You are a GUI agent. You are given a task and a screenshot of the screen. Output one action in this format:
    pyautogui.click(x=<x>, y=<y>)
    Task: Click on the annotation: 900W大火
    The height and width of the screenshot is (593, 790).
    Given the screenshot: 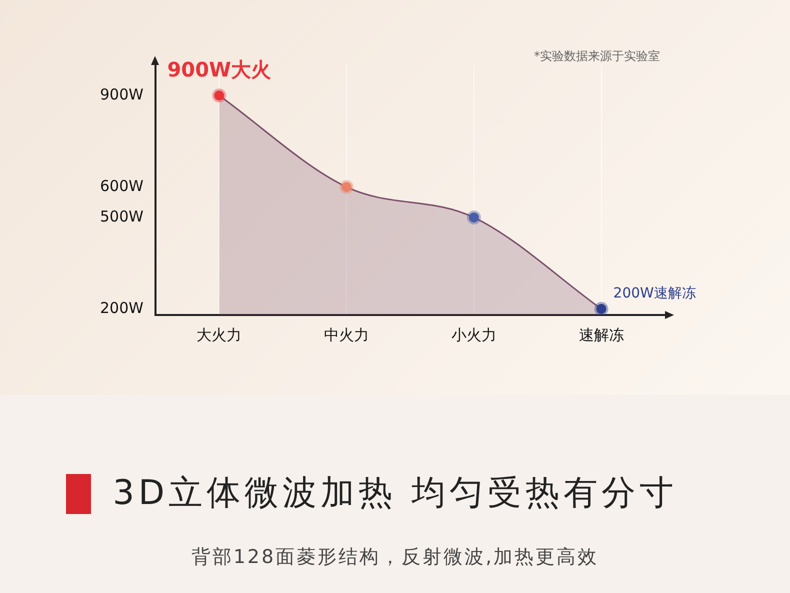 What is the action you would take?
    pyautogui.click(x=219, y=70)
    